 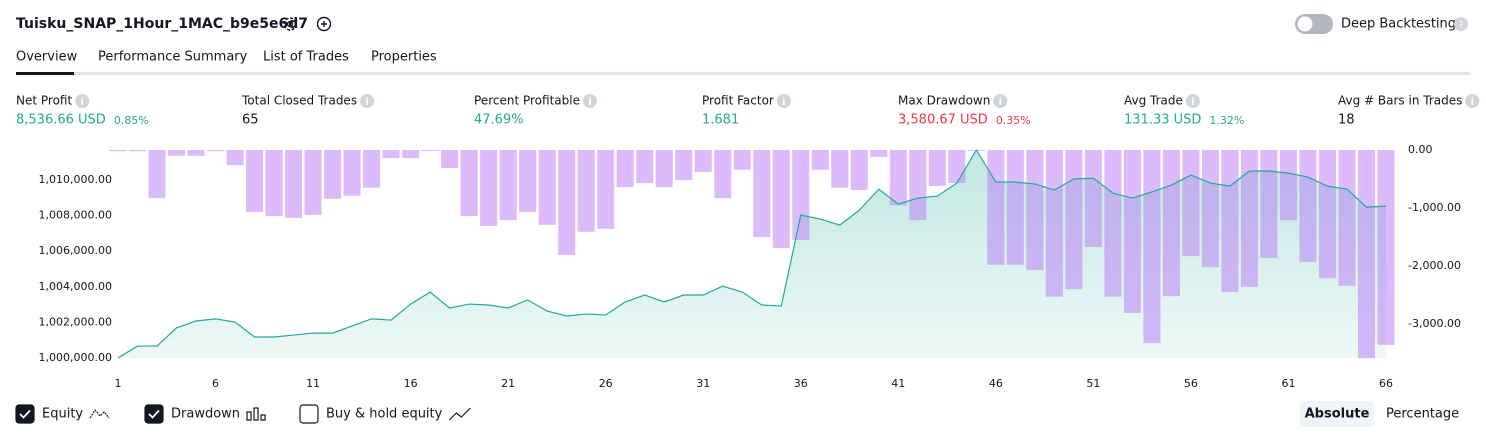 I want to click on mode-button: Percentage, so click(x=1422, y=414).